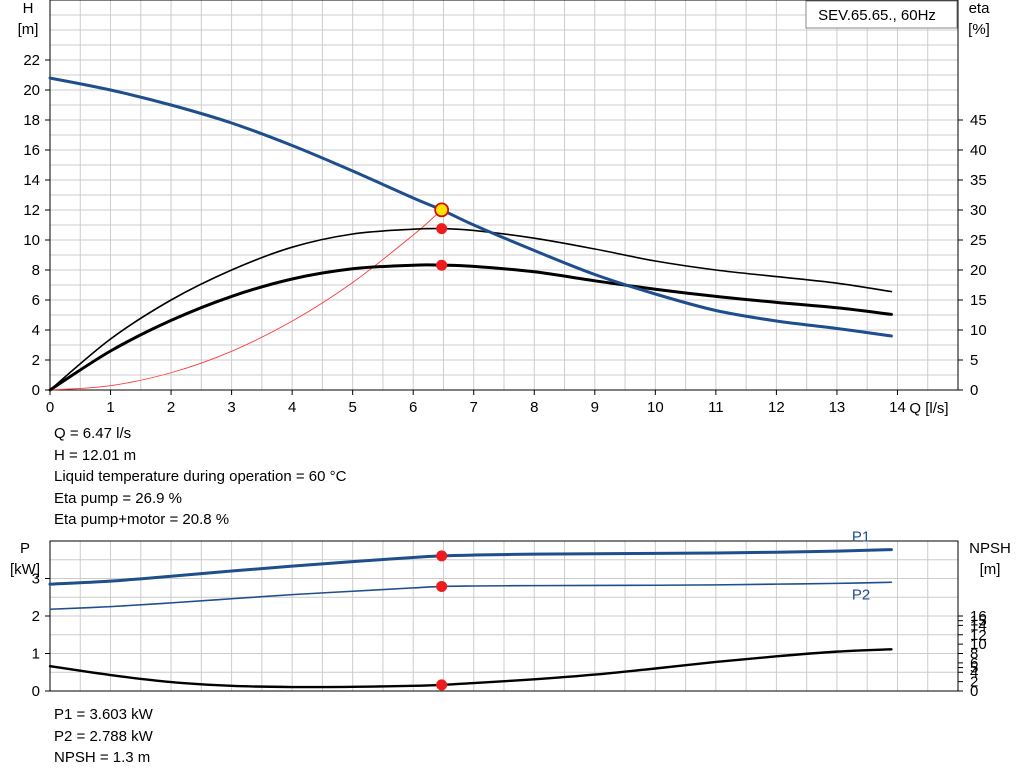 The height and width of the screenshot is (781, 1024). Describe the element at coordinates (442, 265) in the screenshot. I see `eta-total-duty-point` at that location.